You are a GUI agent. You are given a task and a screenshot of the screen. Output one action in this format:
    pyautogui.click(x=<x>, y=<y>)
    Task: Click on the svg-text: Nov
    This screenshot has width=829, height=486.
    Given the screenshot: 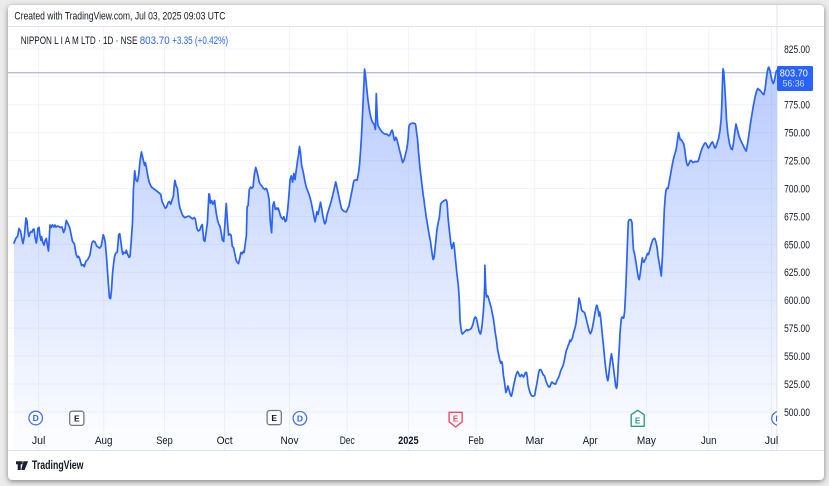 What is the action you would take?
    pyautogui.click(x=290, y=441)
    